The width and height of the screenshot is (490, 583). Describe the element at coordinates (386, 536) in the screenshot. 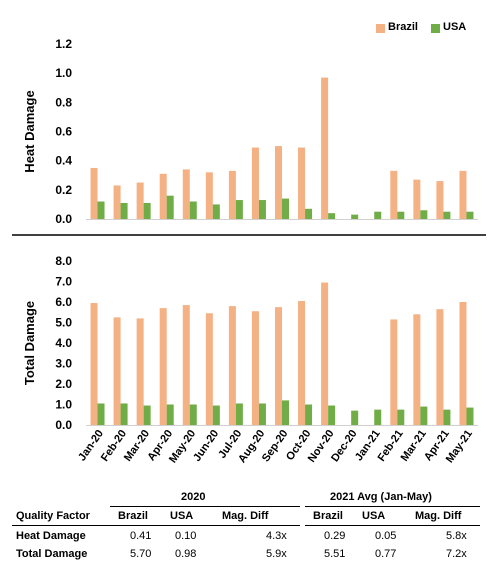

I see `table-cell: 0.05` at that location.